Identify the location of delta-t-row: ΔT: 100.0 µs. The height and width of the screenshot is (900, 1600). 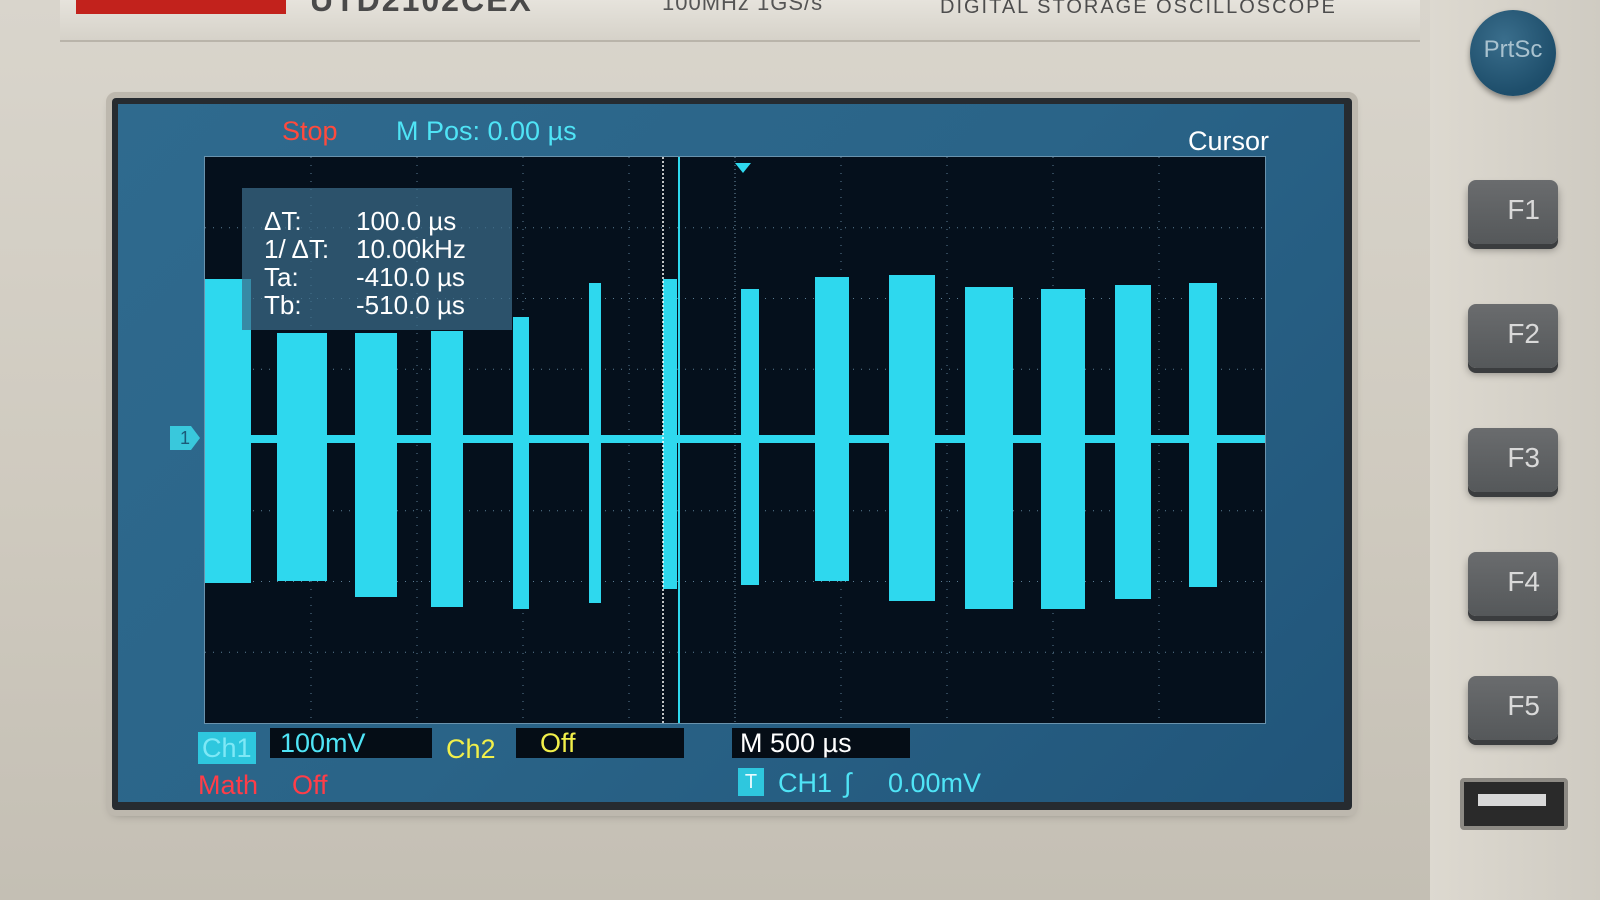
(360, 221).